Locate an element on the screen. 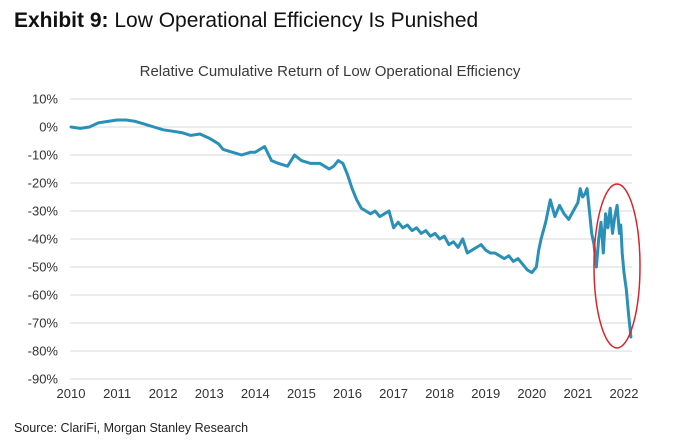 Image resolution: width=700 pixels, height=448 pixels. y-tick-label: -30% is located at coordinates (43, 211).